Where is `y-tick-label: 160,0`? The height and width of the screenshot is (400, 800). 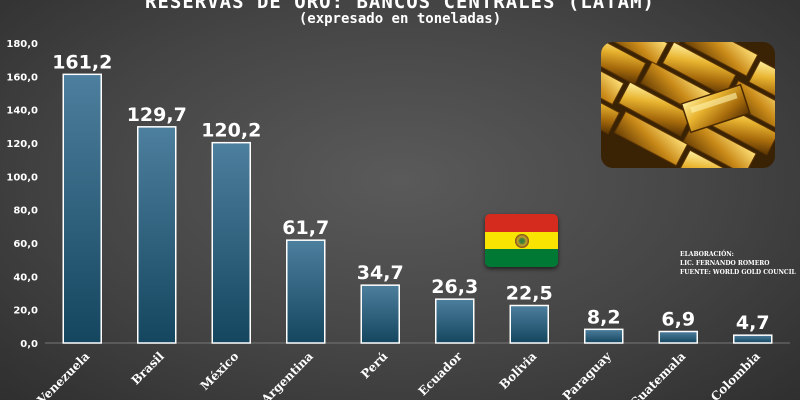 y-tick-label: 160,0 is located at coordinates (22, 77).